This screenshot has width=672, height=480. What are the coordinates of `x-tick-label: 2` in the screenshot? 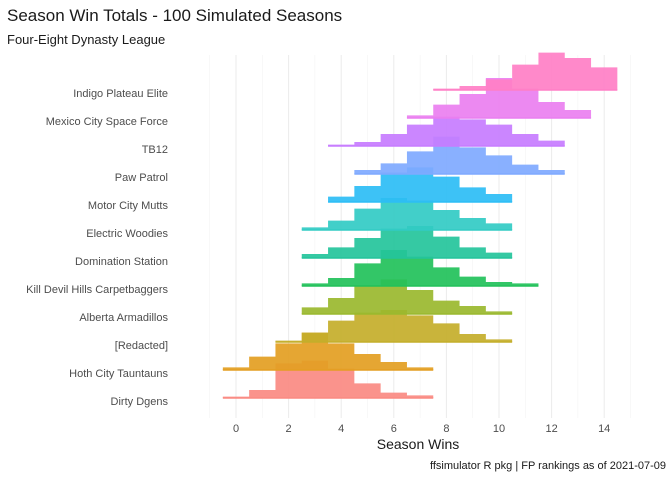 It's located at (289, 429).